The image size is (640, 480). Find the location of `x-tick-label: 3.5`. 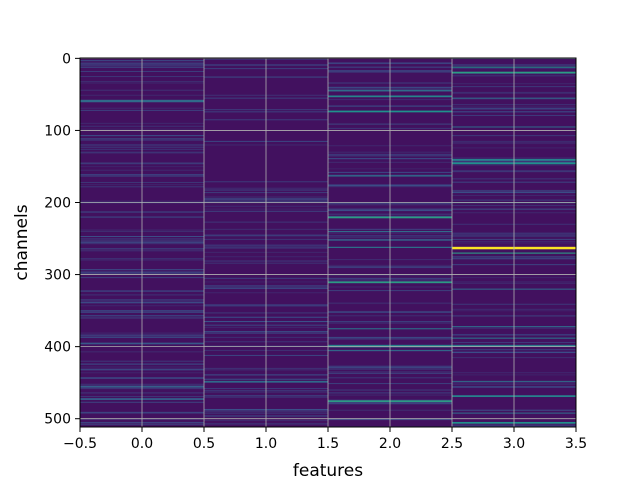

x-tick-label: 3.5 is located at coordinates (576, 444).